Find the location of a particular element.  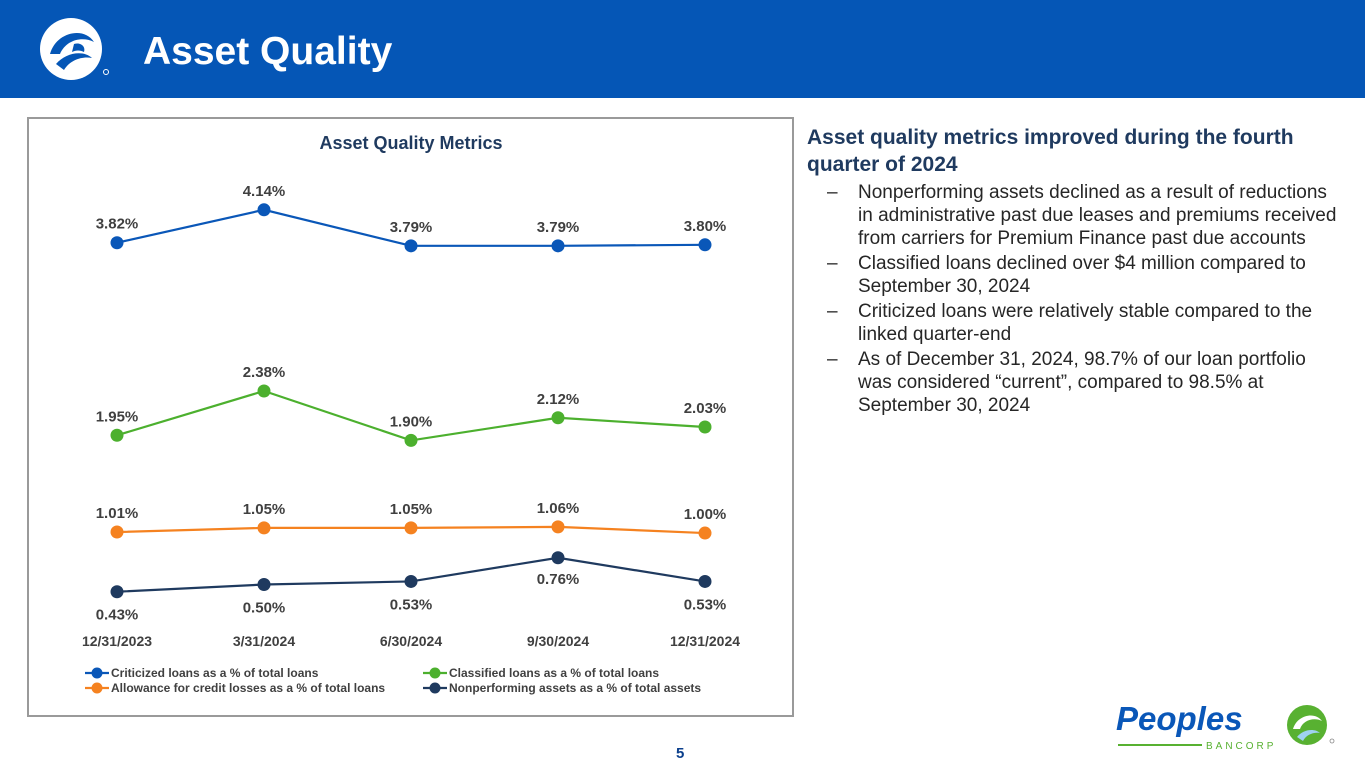

data-label: 1.06% is located at coordinates (558, 508).